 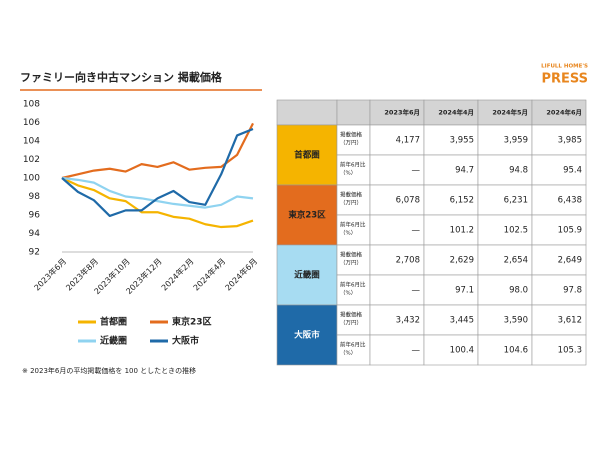 What do you see at coordinates (570, 231) in the screenshot?
I see `table-value: 105.9` at bounding box center [570, 231].